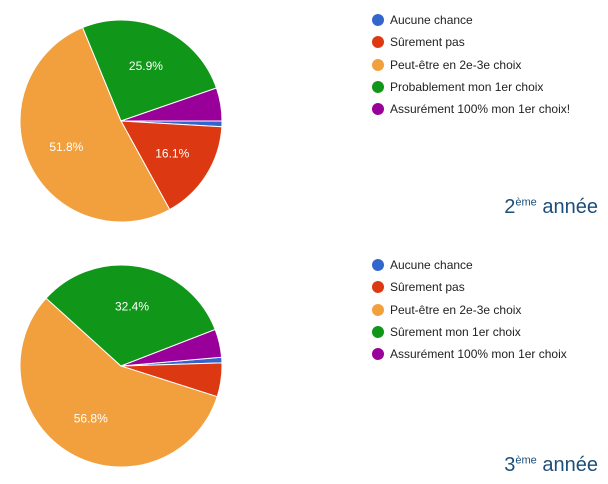 The width and height of the screenshot is (608, 484). I want to click on year-caption-3eme: 3ème année, so click(551, 465).